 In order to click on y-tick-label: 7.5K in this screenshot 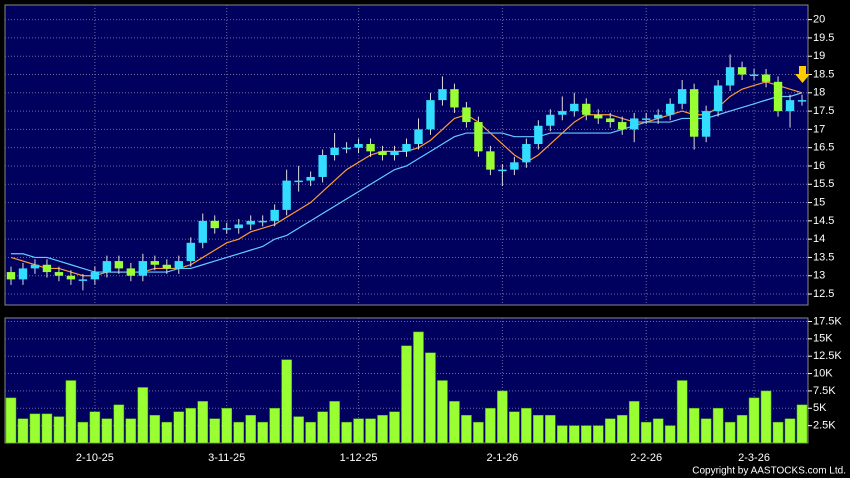, I will do `click(824, 391)`.